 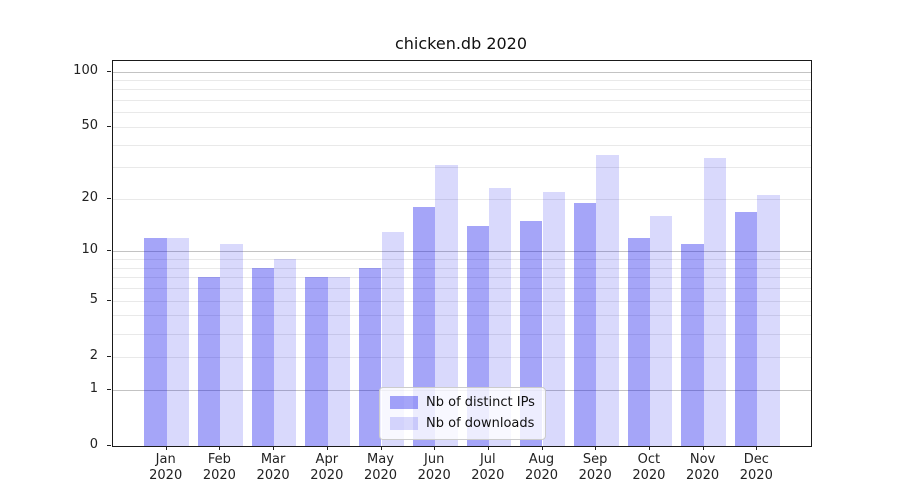 What do you see at coordinates (219, 467) in the screenshot?
I see `x-axis-label-feb-2020: Feb 2020` at bounding box center [219, 467].